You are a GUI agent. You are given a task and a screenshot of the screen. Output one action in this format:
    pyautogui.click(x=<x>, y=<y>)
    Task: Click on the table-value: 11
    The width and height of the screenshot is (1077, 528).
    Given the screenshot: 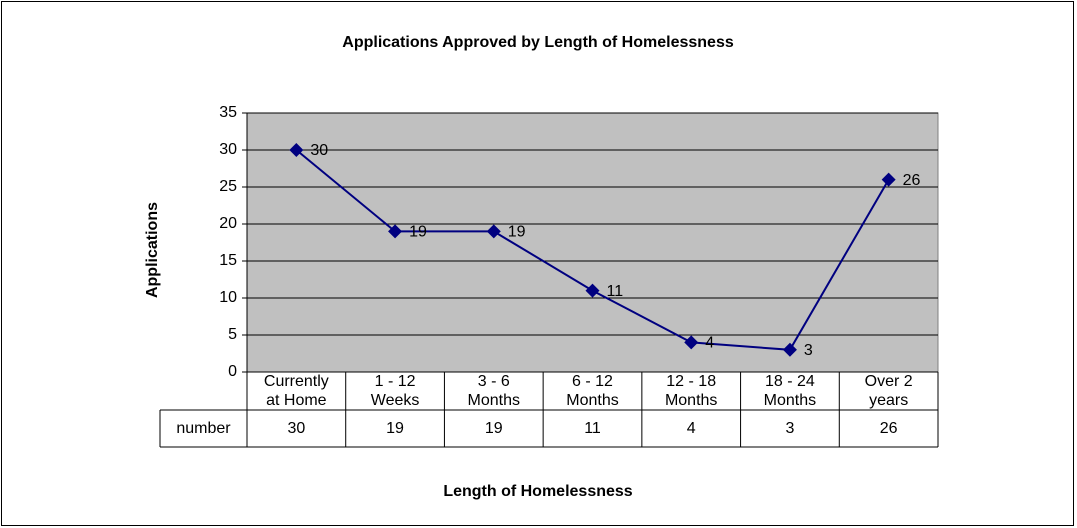 What is the action you would take?
    pyautogui.click(x=592, y=428)
    